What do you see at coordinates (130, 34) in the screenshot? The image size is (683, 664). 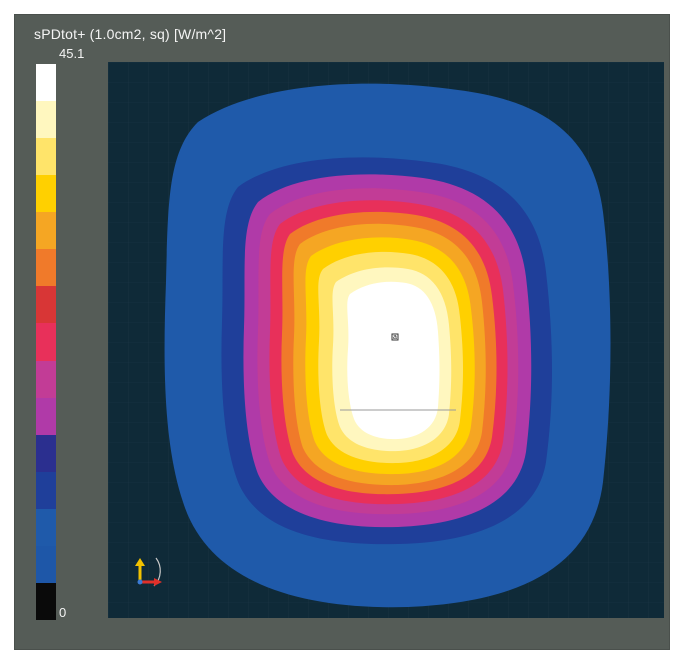 I see `quantity-title: sPDtot+ (1.0cm2, sq) [W/m^2]` at bounding box center [130, 34].